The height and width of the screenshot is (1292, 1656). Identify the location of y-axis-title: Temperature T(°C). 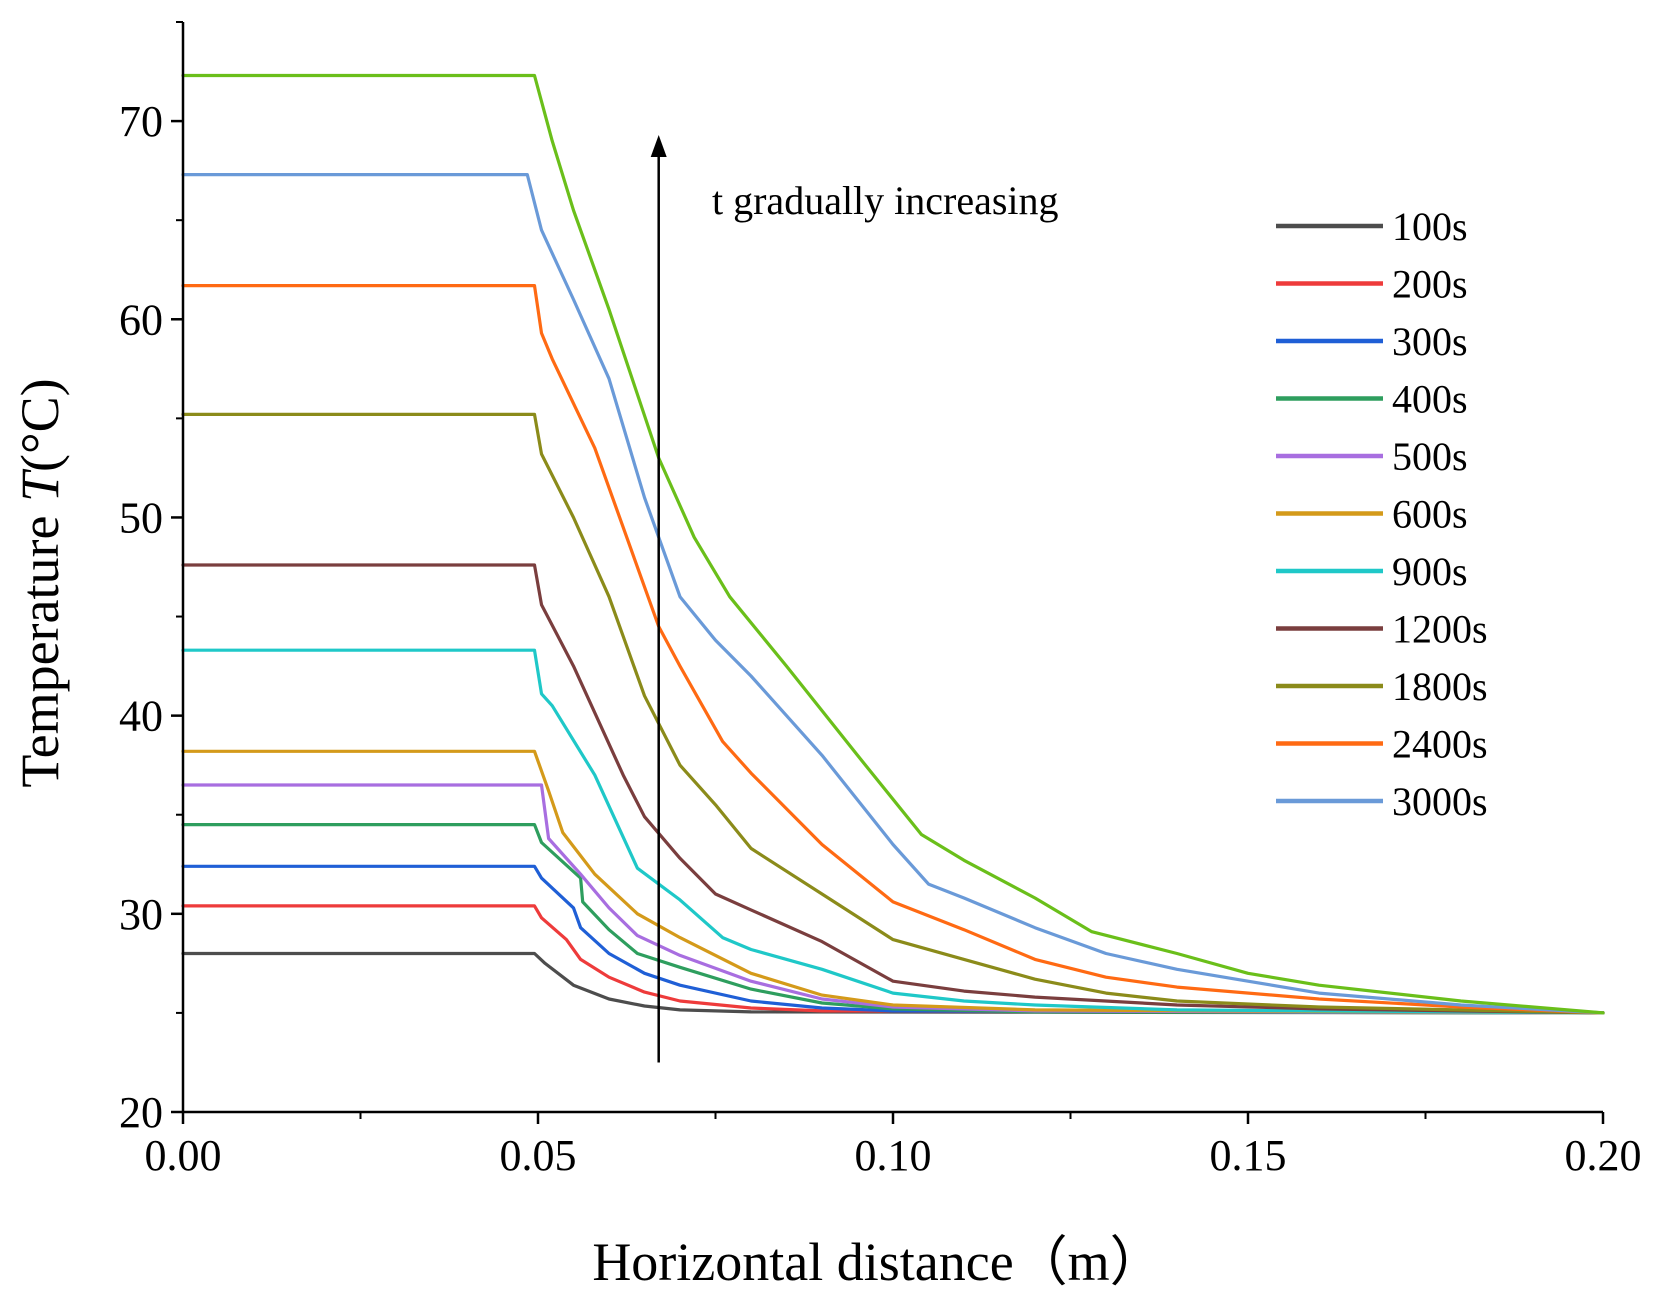
(40, 582).